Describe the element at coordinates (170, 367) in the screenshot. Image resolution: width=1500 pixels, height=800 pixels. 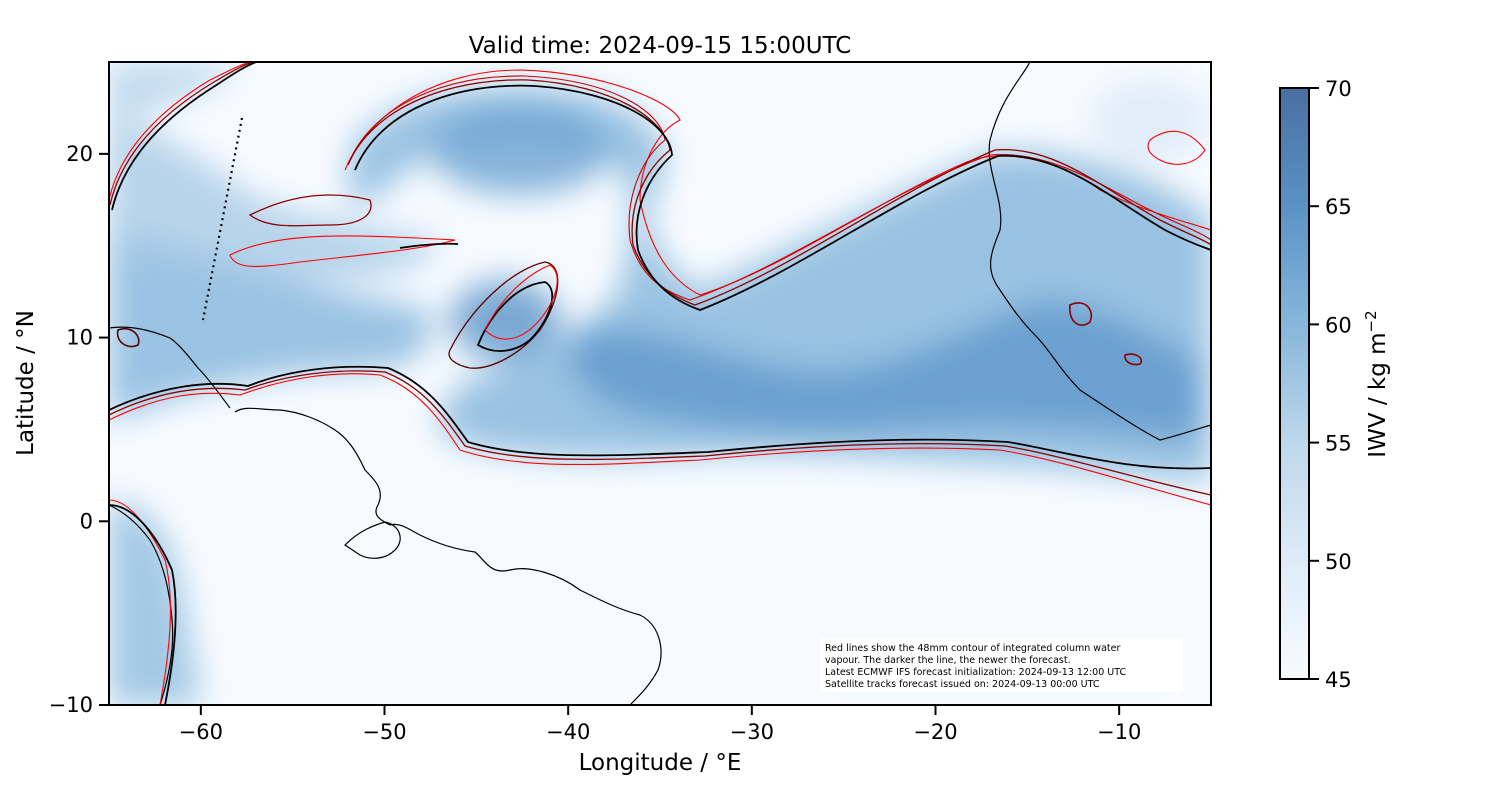
I see `central-america-coast` at that location.